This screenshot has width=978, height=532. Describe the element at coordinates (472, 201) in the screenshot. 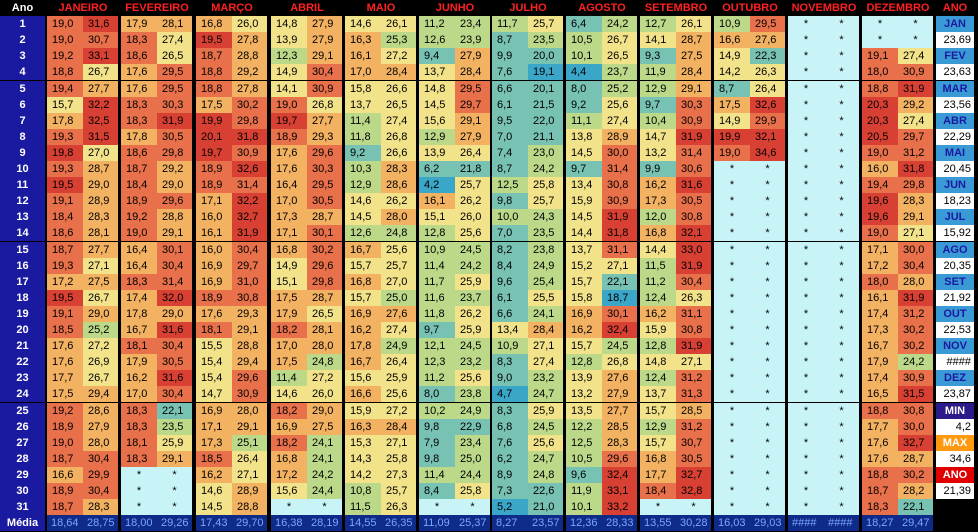

I see `max-temp-cell: 26,2` at that location.